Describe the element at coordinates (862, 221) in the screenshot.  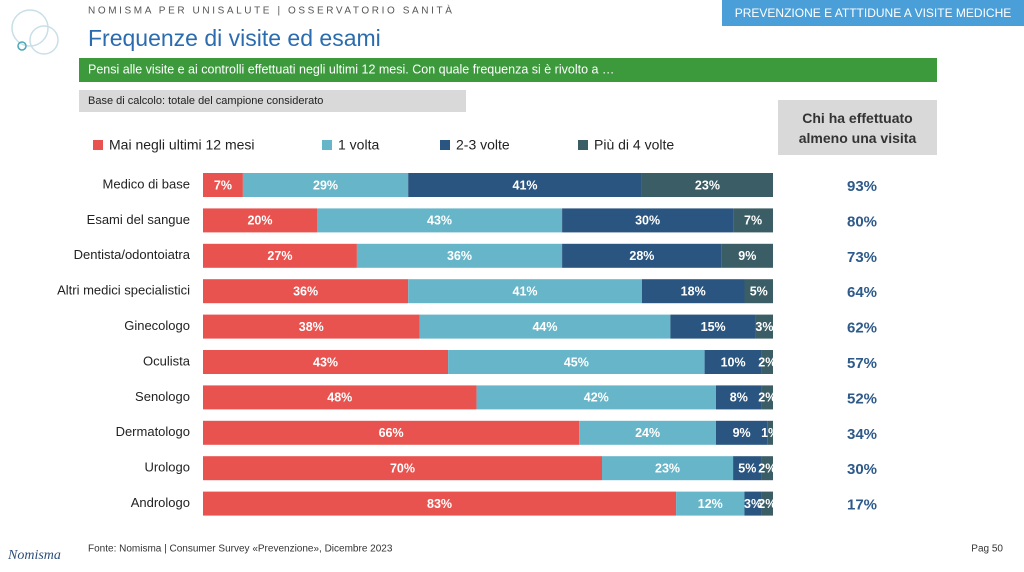
I see `summary-value: 80%` at that location.